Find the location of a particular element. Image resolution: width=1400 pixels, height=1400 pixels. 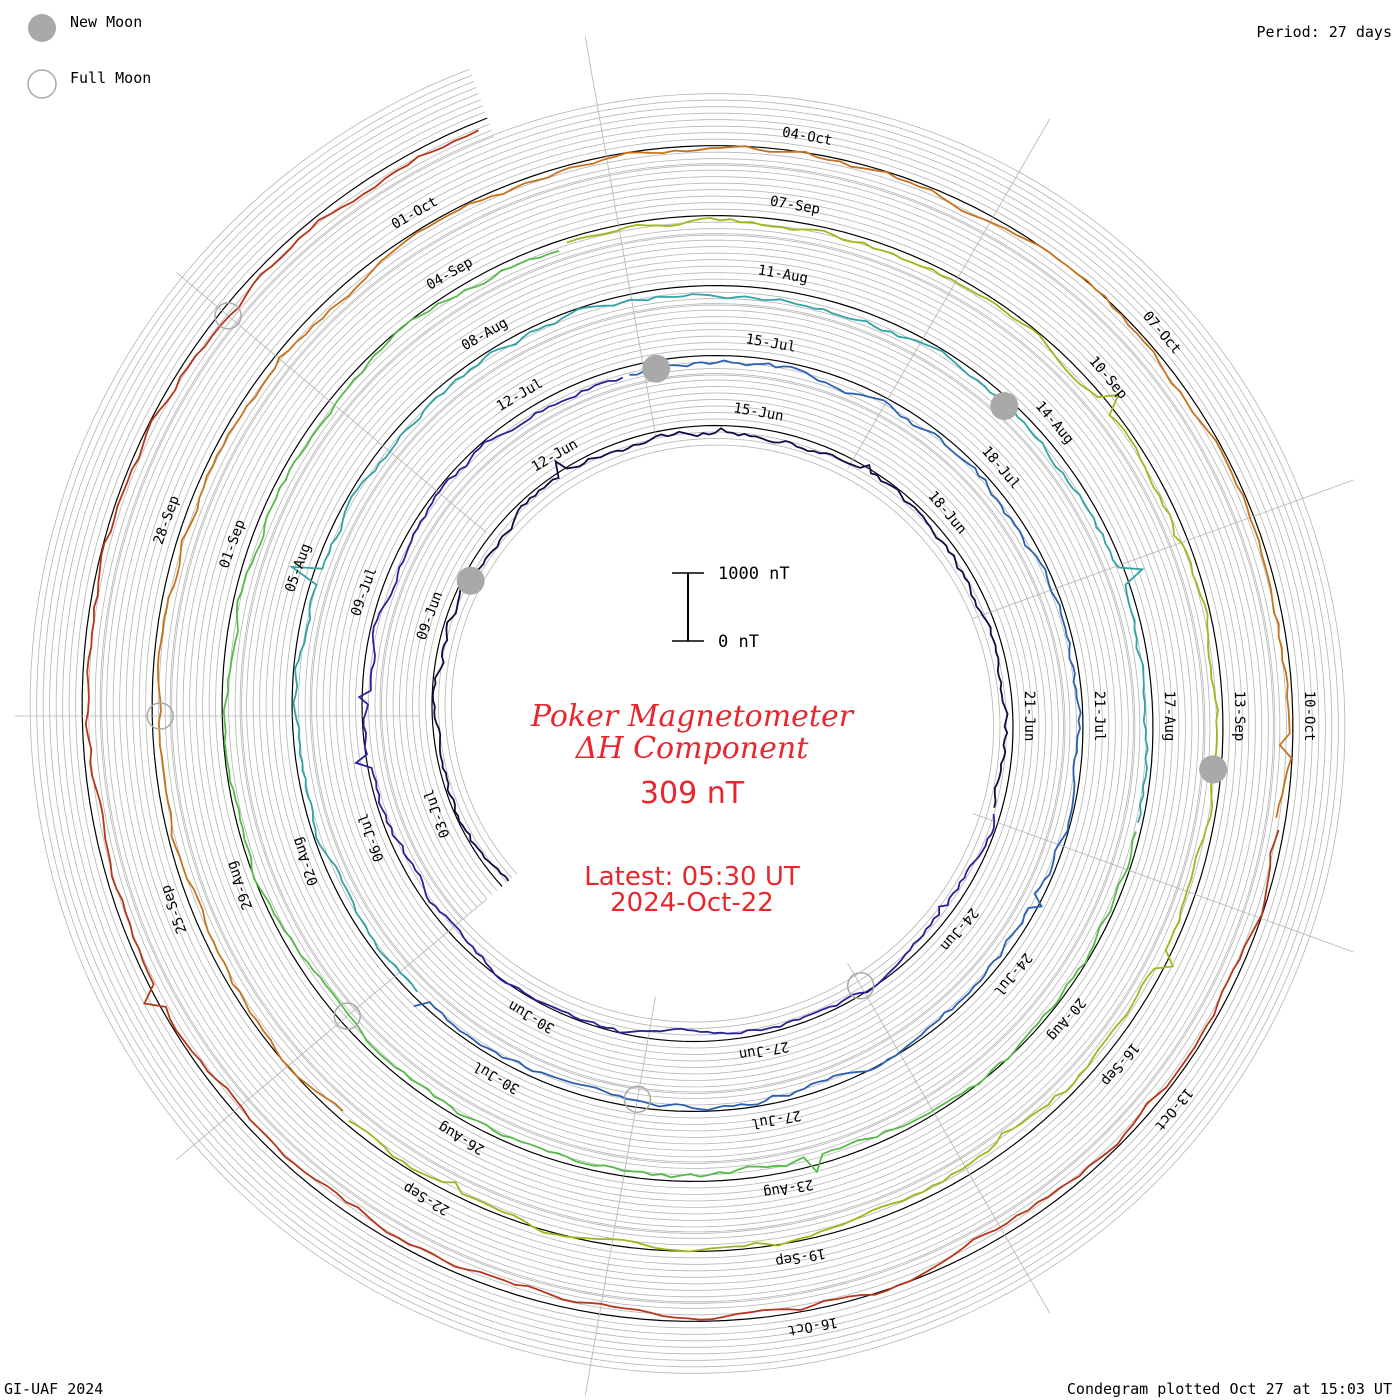

date-label: 03-Jul is located at coordinates (437, 813).